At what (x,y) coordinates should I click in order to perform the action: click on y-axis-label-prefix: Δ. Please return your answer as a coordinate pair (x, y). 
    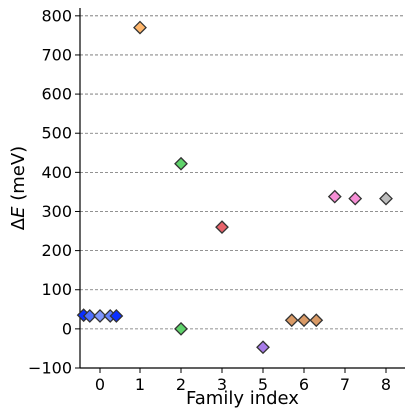
    Looking at the image, I should click on (18, 223).